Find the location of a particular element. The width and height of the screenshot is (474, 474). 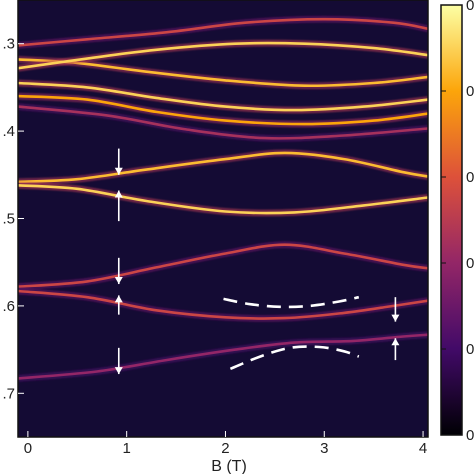

y-tick-label: .4 is located at coordinates (8, 131).